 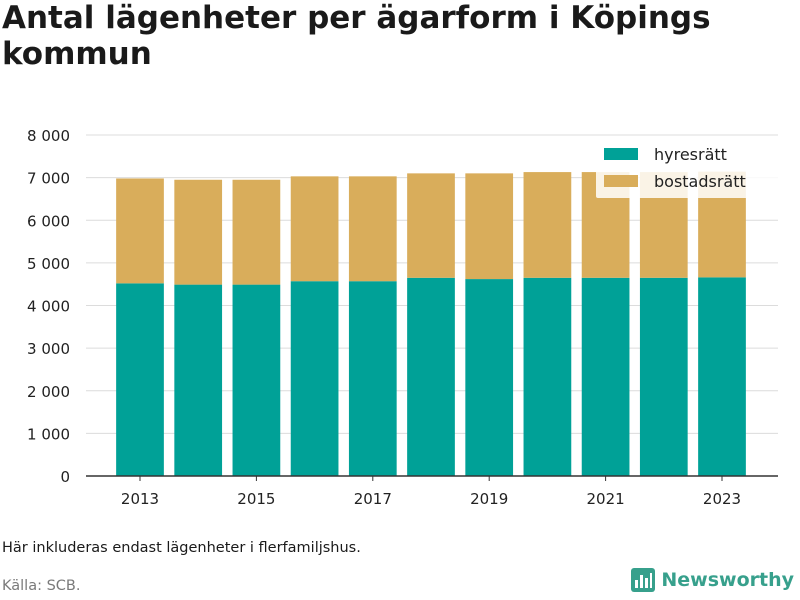 What do you see at coordinates (489, 377) in the screenshot?
I see `bar-hyresratt-2019` at bounding box center [489, 377].